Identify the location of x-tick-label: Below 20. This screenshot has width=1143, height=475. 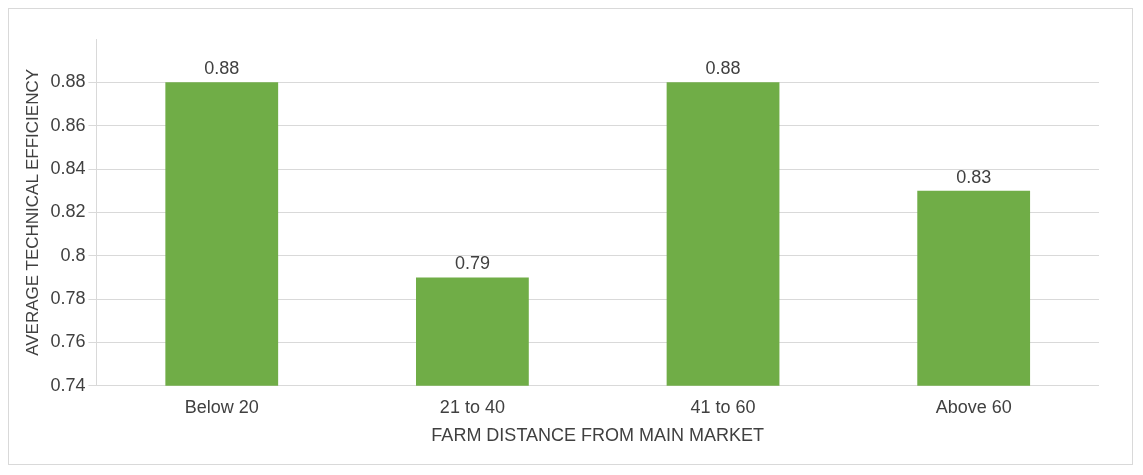
(221, 406).